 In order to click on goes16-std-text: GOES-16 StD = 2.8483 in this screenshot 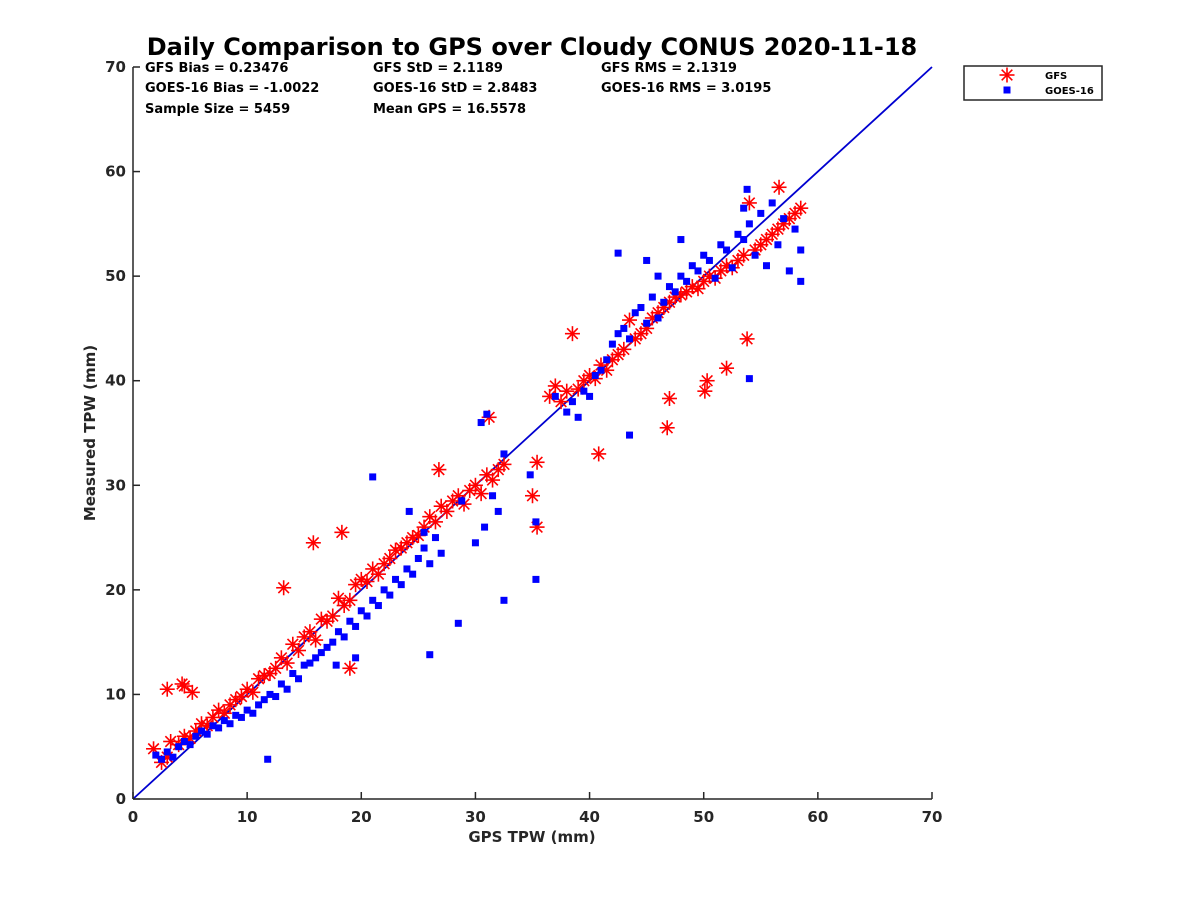, I will do `click(455, 88)`.